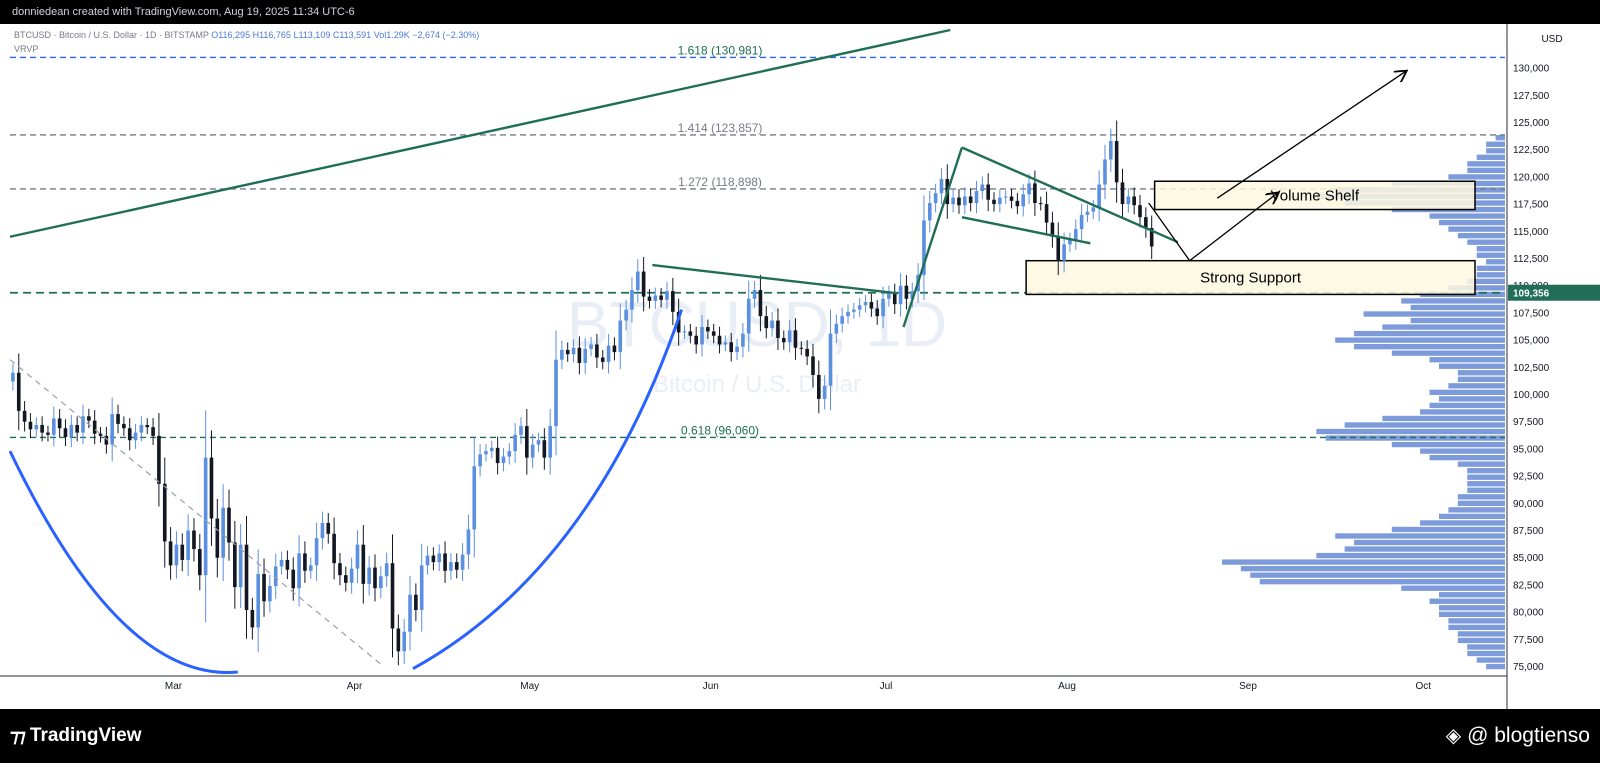 This screenshot has width=1600, height=763. Describe the element at coordinates (775, 279) in the screenshot. I see `consolidation-top-trendline` at that location.